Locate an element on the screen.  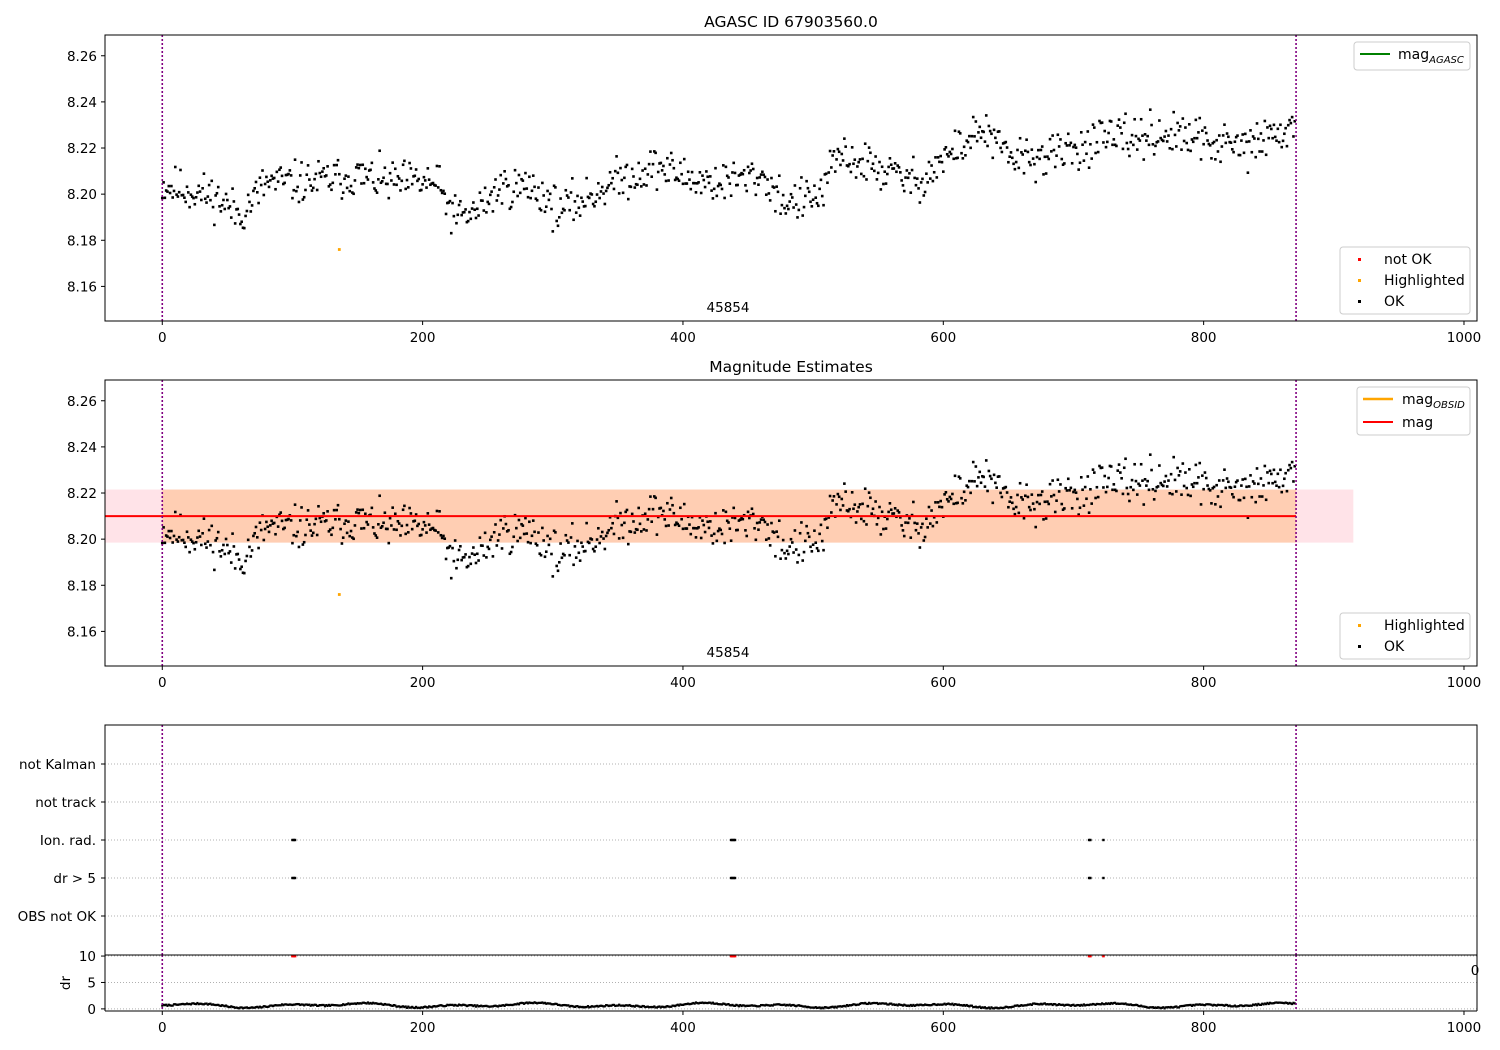
agasc-ytick-label: 8.22 is located at coordinates (82, 149).